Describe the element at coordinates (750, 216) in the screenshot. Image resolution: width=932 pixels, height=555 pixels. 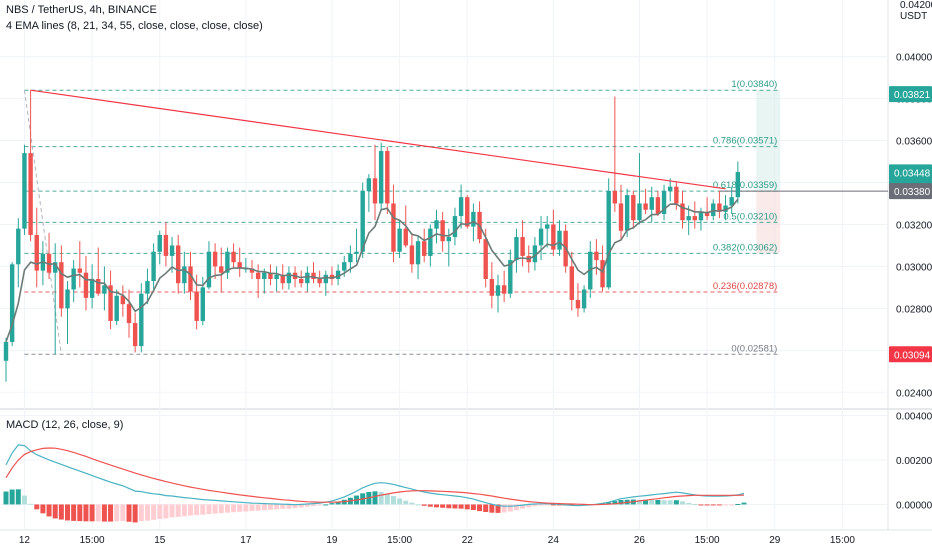
I see `fib-level-label: 0.5(0.03210)` at that location.